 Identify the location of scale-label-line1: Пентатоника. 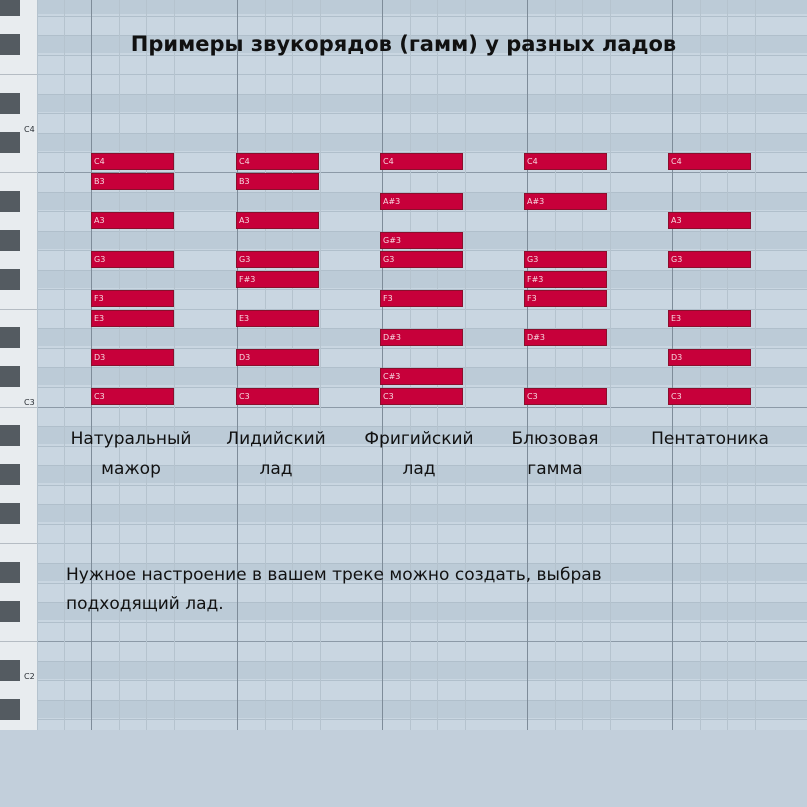
(710, 439).